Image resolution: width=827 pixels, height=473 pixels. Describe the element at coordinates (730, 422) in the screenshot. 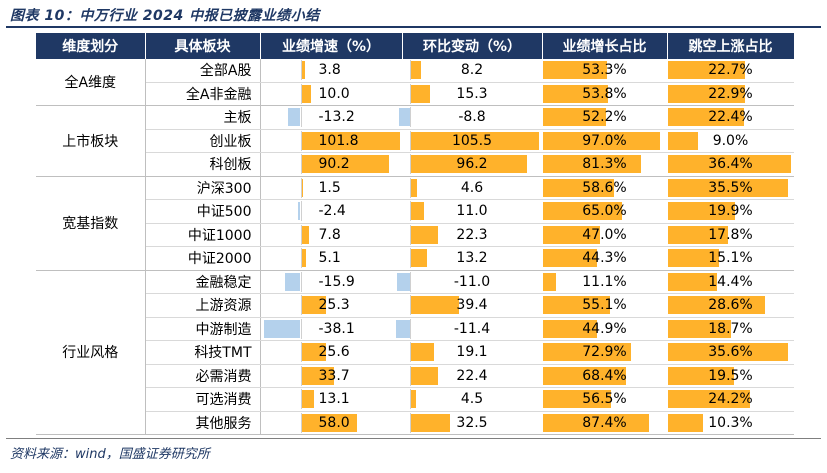

I see `gap-value: 10.3%` at that location.